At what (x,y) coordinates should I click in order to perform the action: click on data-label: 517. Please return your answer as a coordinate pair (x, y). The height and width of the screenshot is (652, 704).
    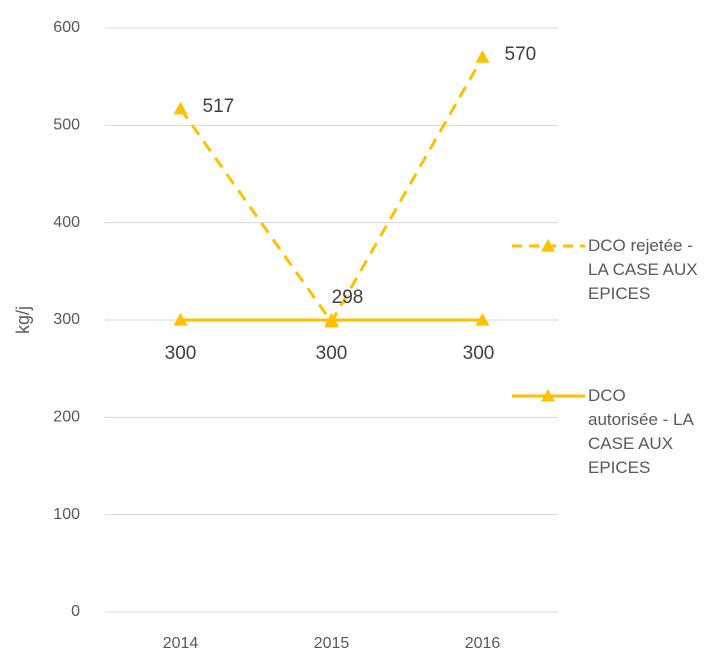
    Looking at the image, I should click on (219, 106).